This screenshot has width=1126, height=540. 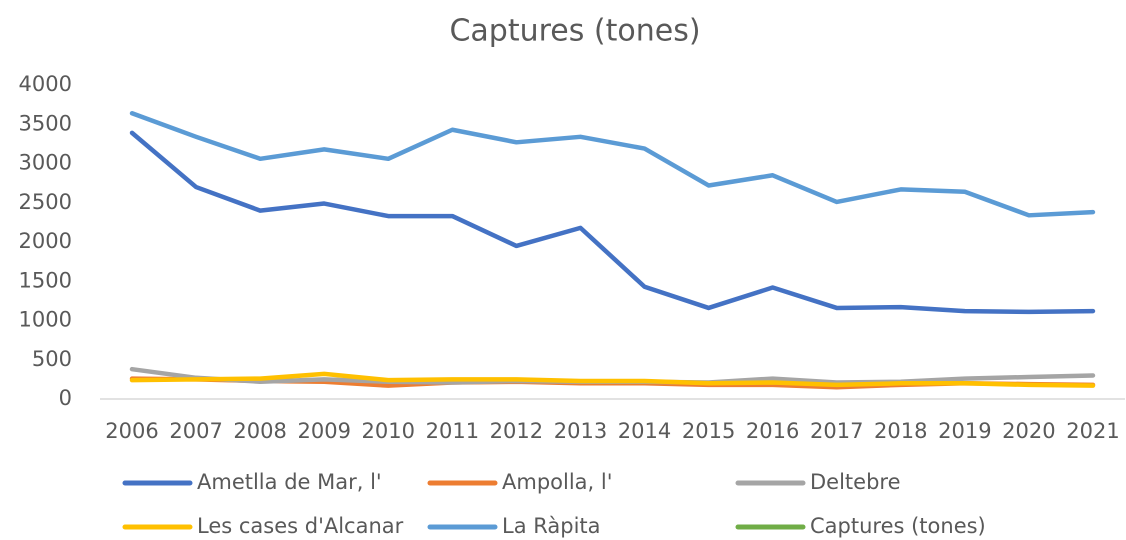 What do you see at coordinates (898, 526) in the screenshot?
I see `legend-label: Captures (tones)` at bounding box center [898, 526].